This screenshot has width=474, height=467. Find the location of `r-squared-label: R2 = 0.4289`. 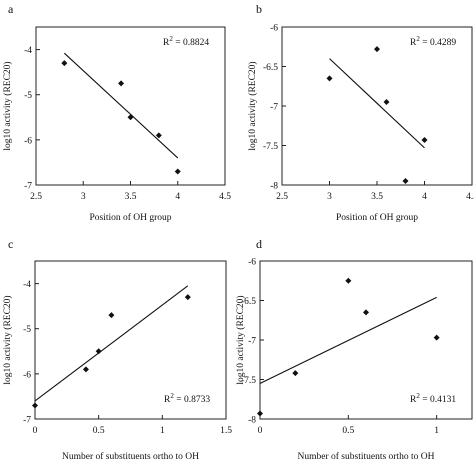

r-squared-label: R2 = 0.4289 is located at coordinates (433, 41).